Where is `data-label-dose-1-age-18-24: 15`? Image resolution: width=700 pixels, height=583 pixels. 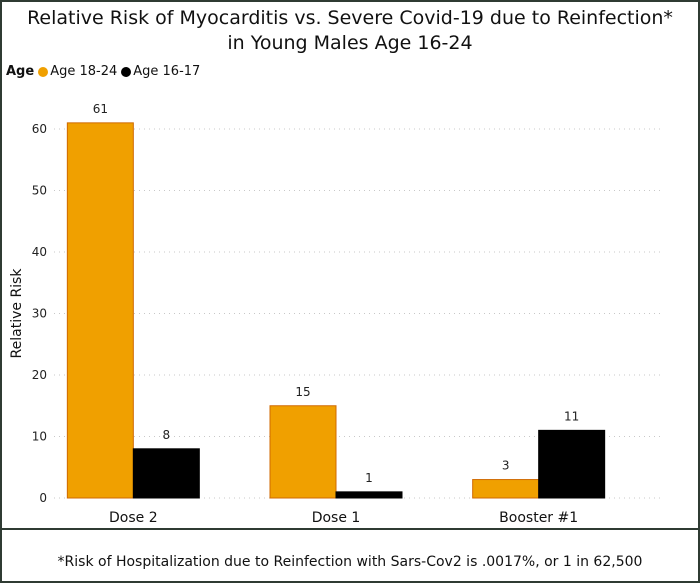 data-label-dose-1-age-18-24: 15 is located at coordinates (302, 392).